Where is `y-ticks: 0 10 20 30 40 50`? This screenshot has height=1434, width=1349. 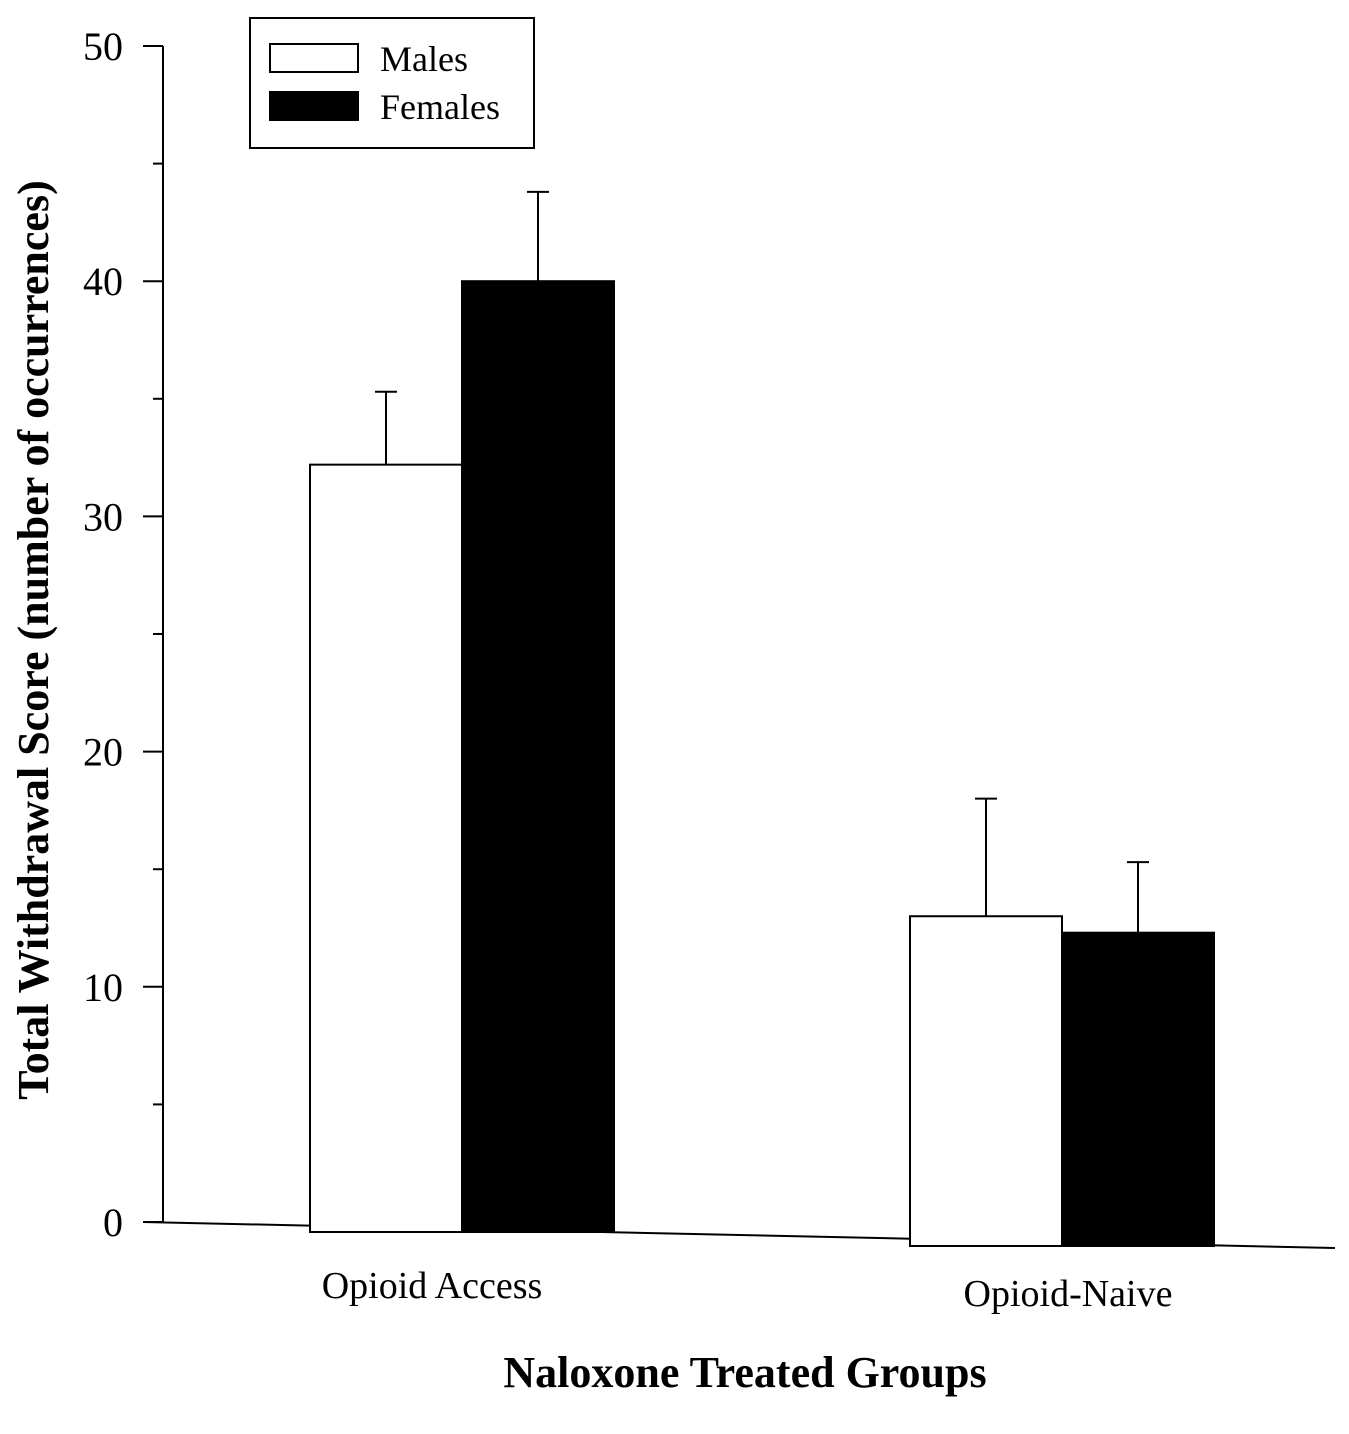
y-ticks: 0 10 20 30 40 50 is located at coordinates (123, 634).